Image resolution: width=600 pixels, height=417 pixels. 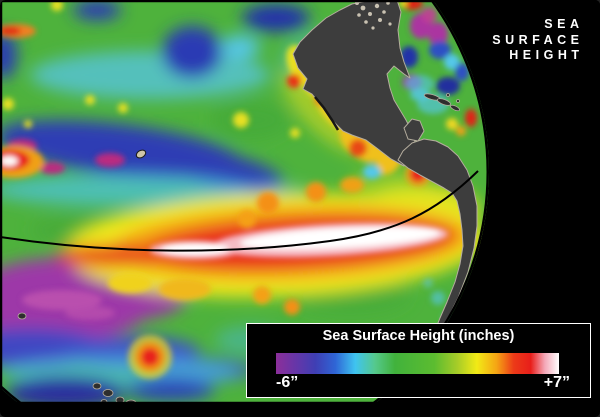 I want to click on page-title: SEA SURFACE HEIGHT, so click(x=535, y=40).